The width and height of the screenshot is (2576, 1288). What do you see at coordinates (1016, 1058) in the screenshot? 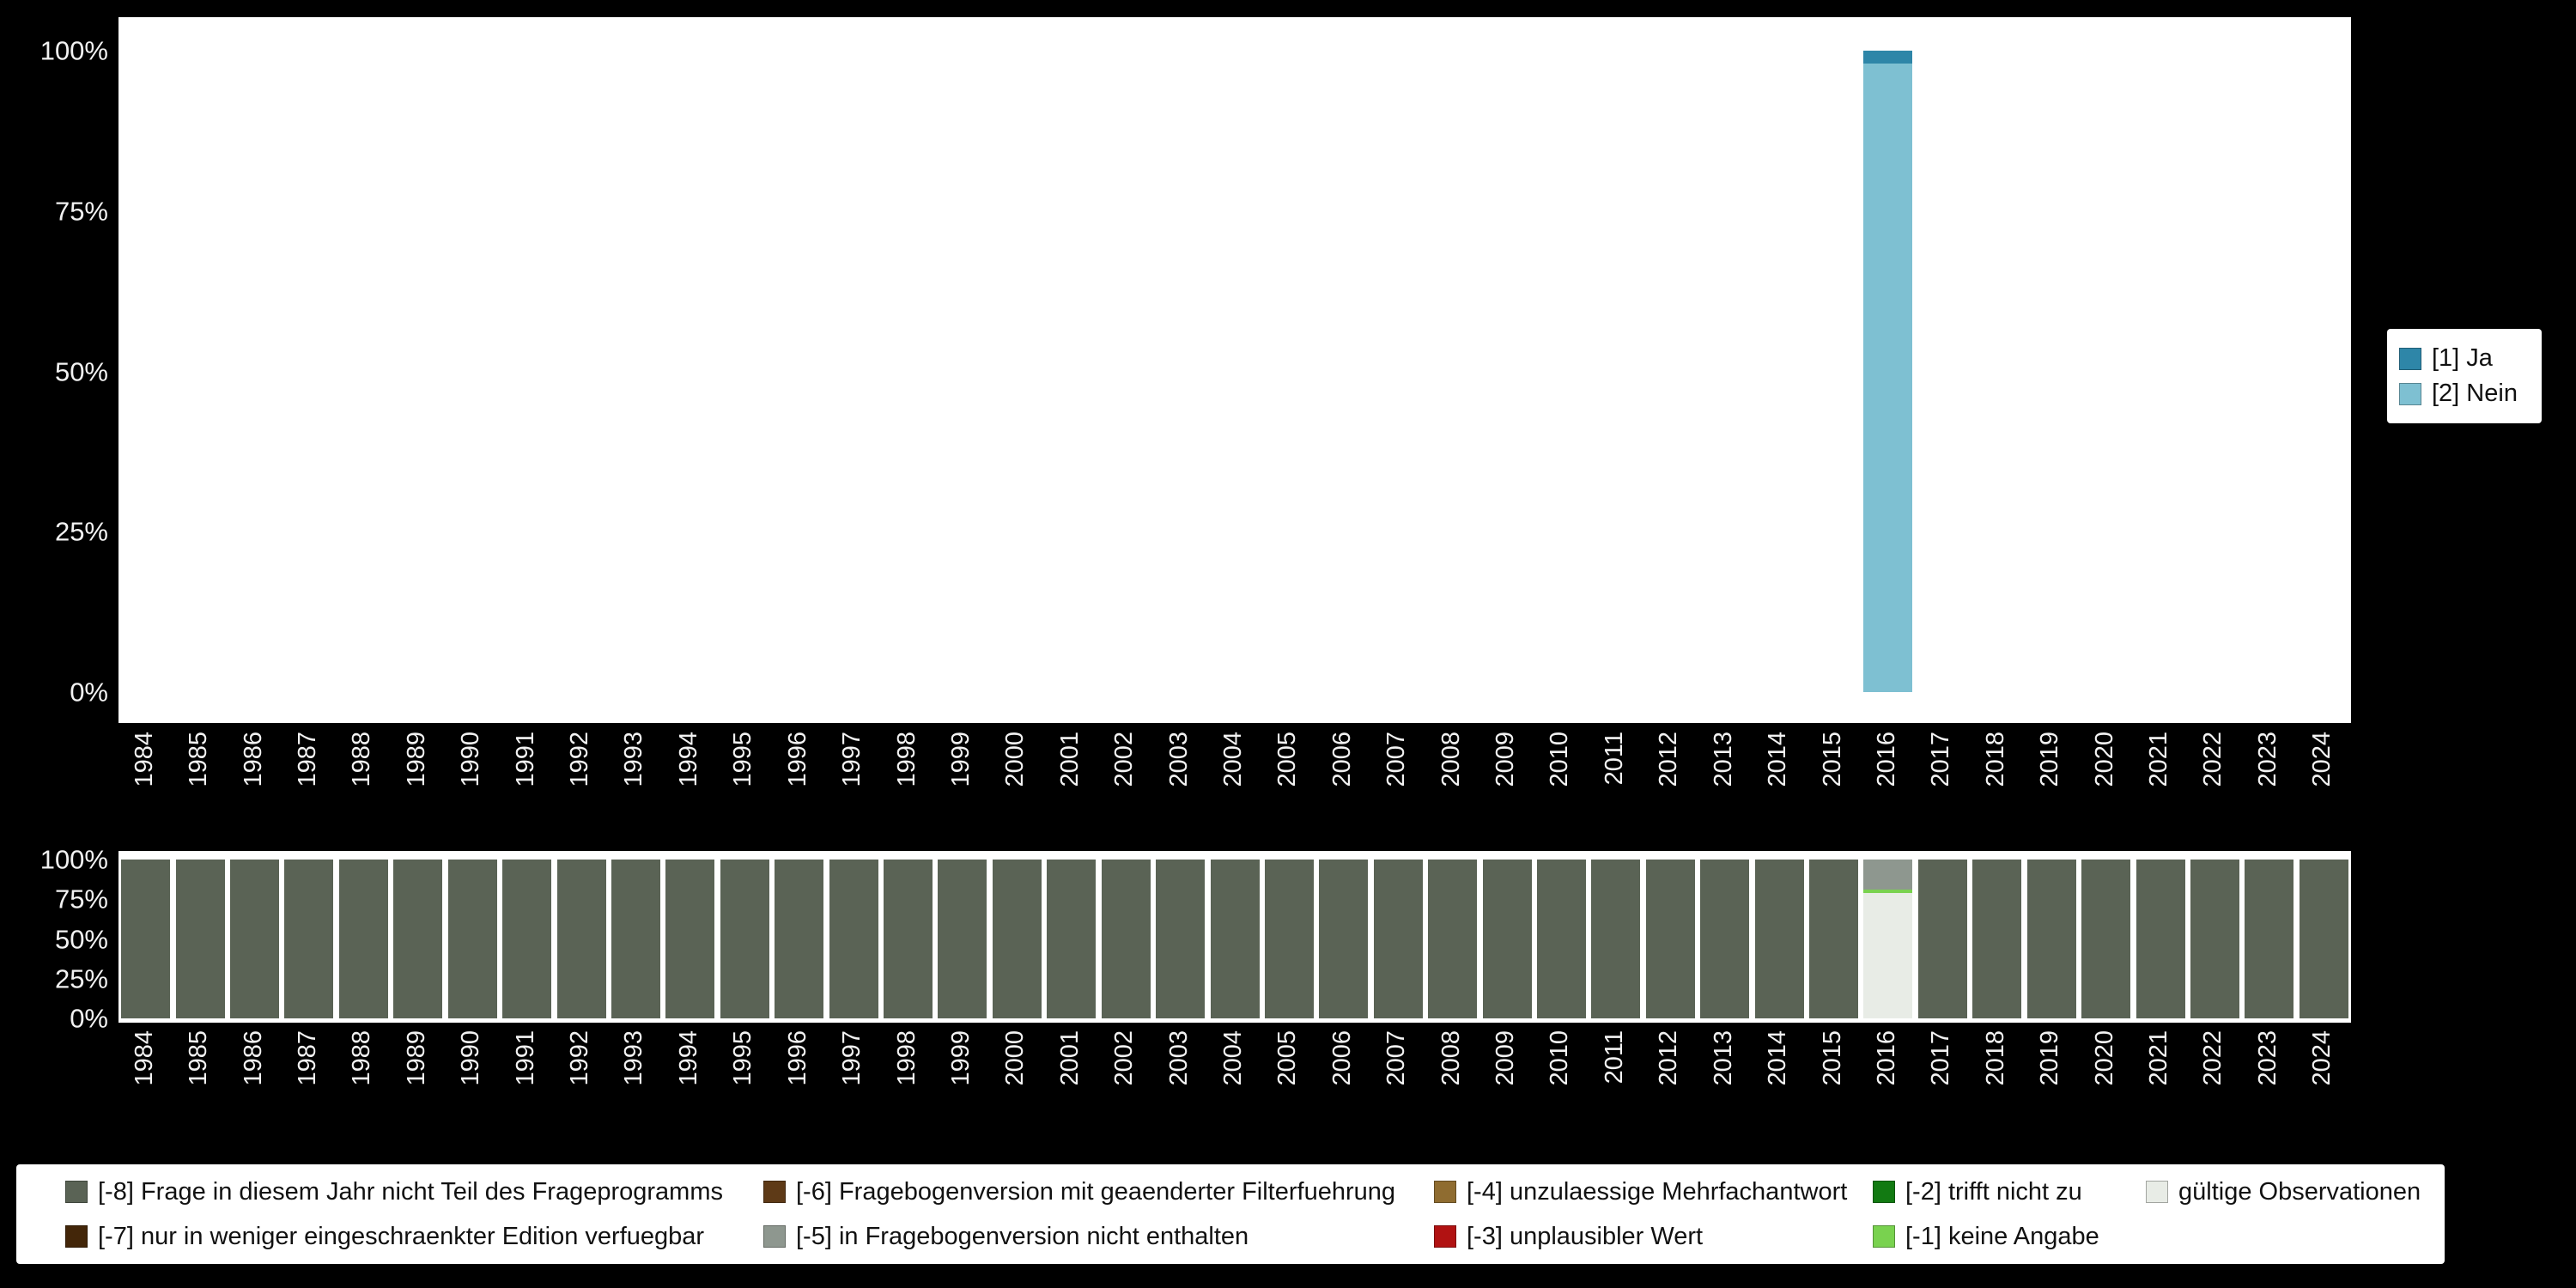
I see `x-tick-label: 2000` at bounding box center [1016, 1058].